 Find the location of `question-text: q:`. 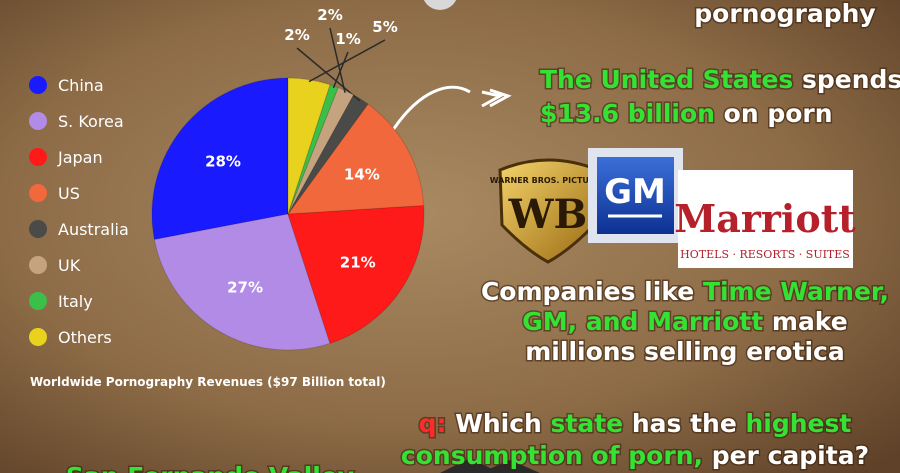

question-text: q: is located at coordinates (433, 423).